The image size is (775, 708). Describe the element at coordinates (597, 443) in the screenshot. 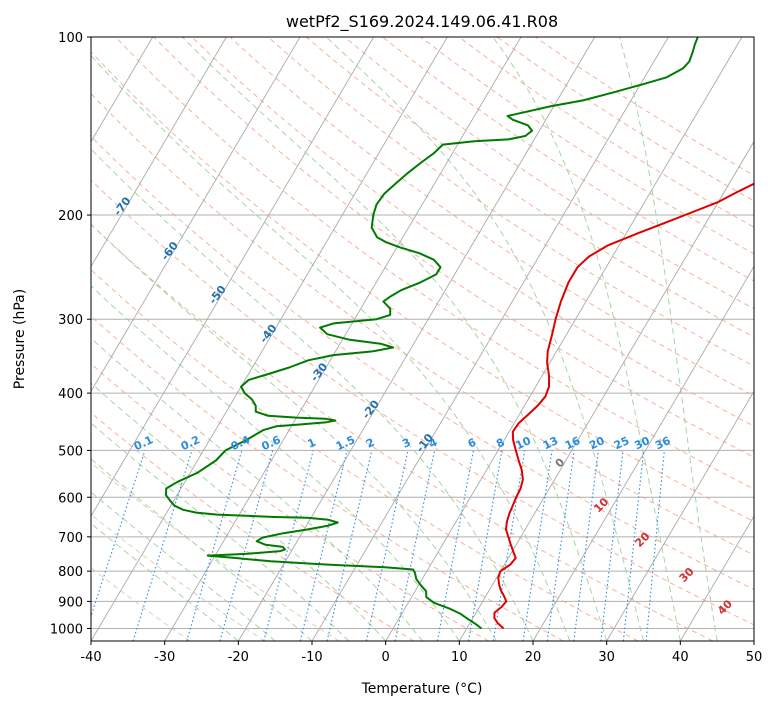

I see `mixing-ratio-label: 20` at that location.